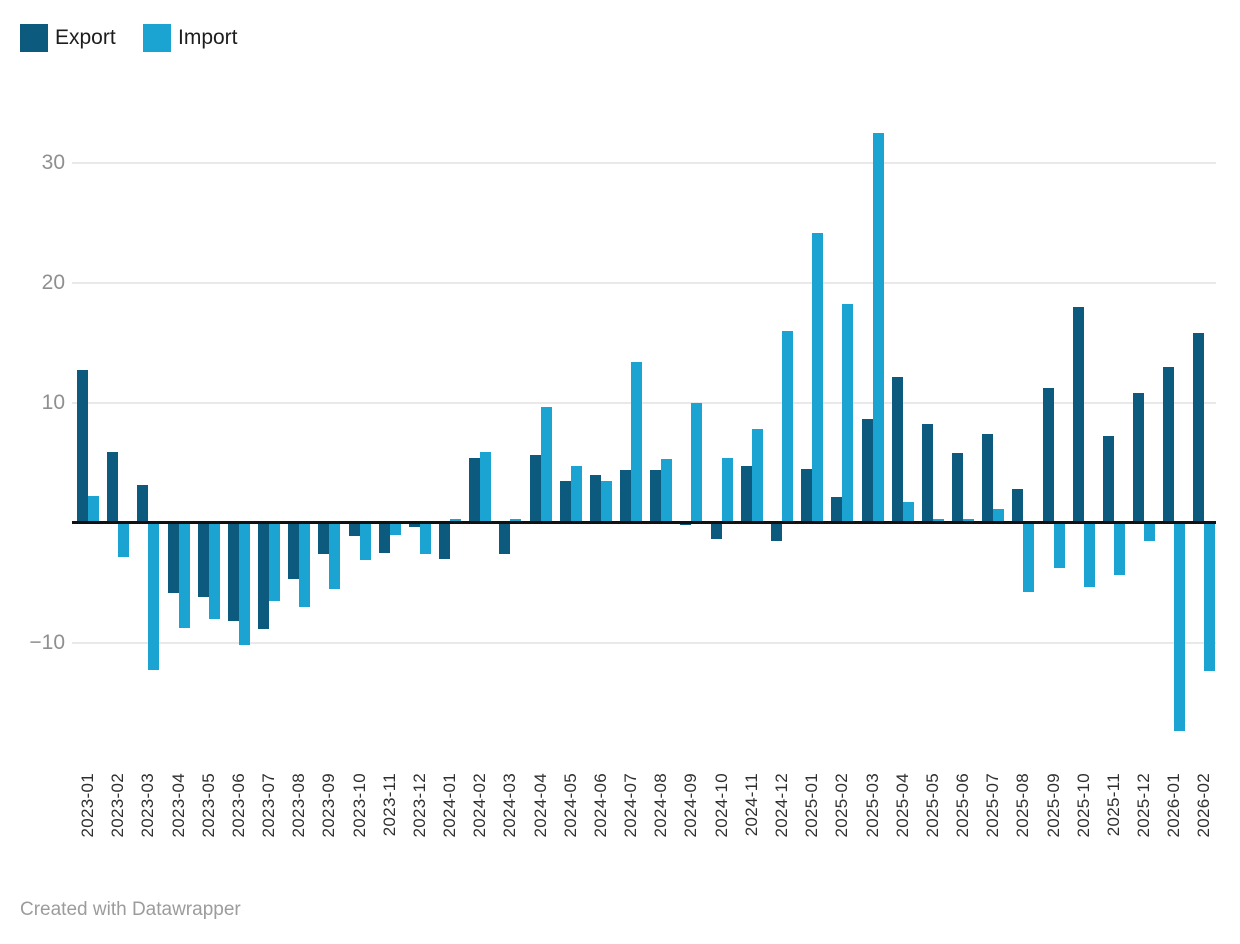 This screenshot has width=1240, height=944. What do you see at coordinates (34, 38) in the screenshot?
I see `legend-swatch-export` at bounding box center [34, 38].